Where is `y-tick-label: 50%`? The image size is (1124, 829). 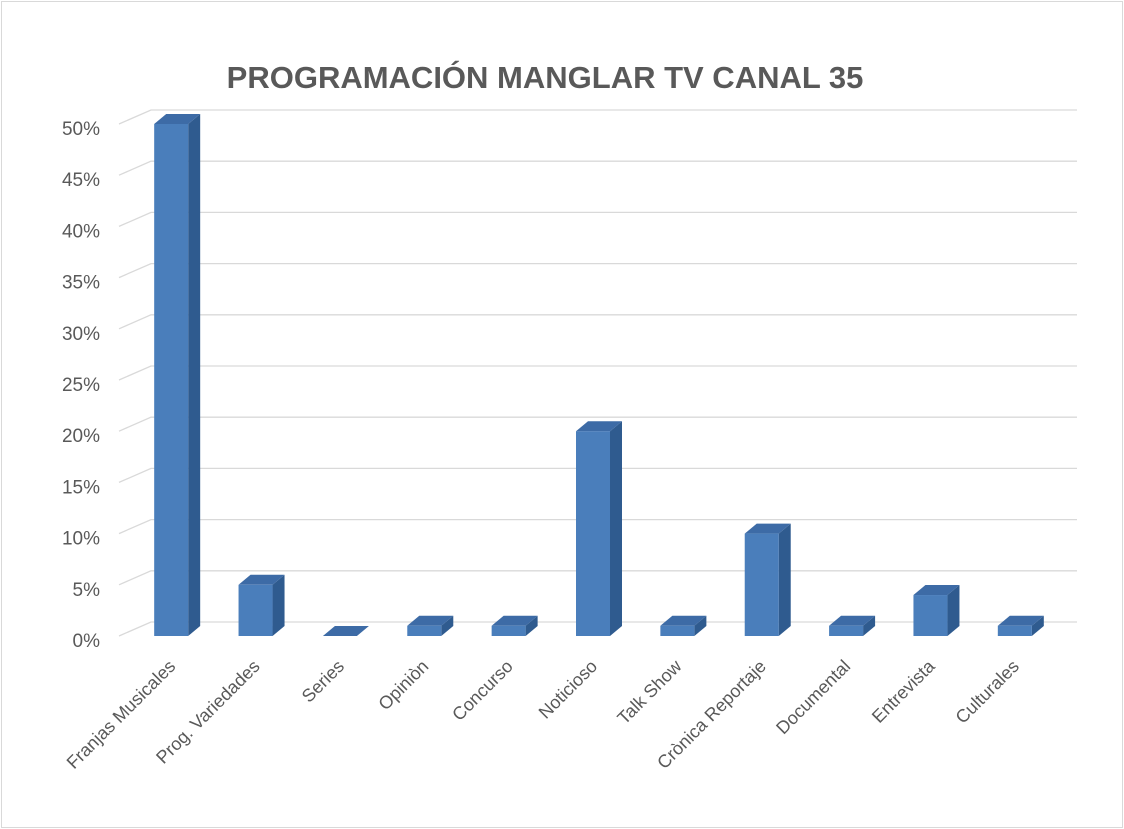 y-tick-label: 50% is located at coordinates (81, 129).